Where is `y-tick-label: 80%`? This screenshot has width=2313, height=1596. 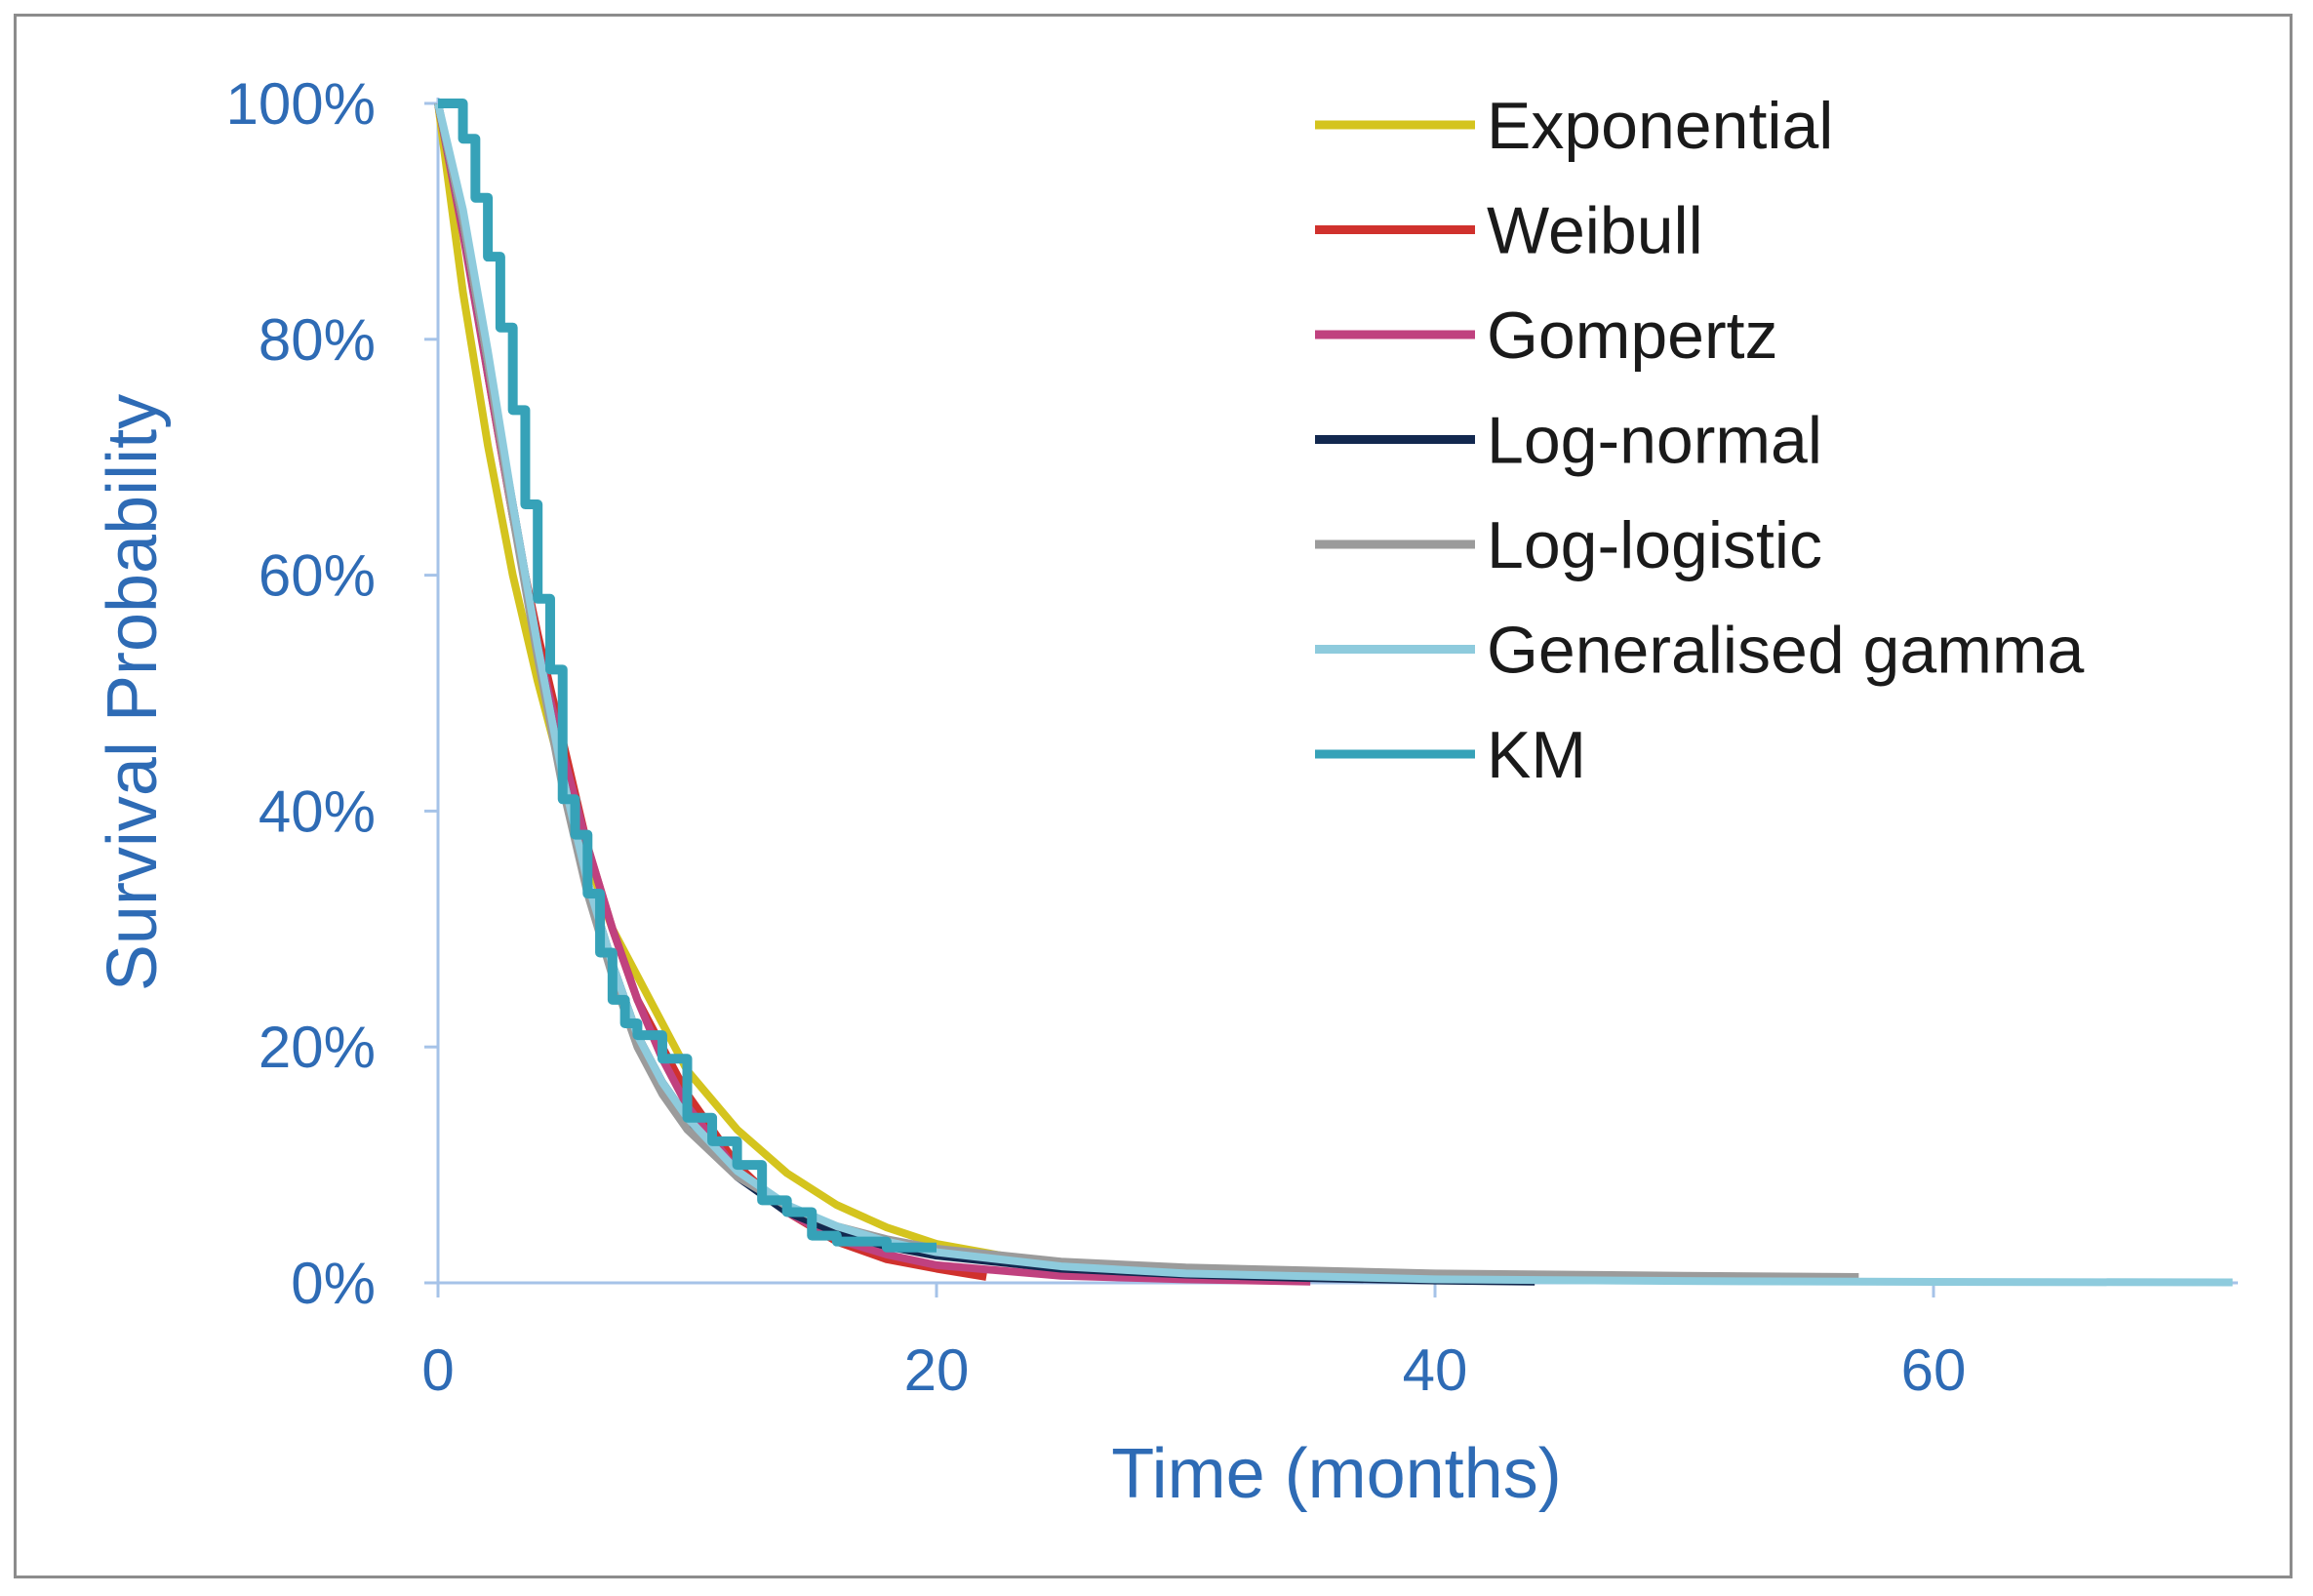
y-tick-label: 80% is located at coordinates (317, 340).